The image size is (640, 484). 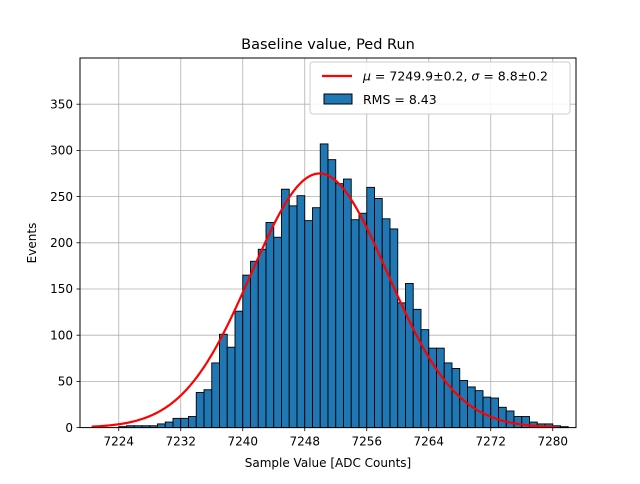 I want to click on x-tick-label: 7272, so click(x=490, y=442).